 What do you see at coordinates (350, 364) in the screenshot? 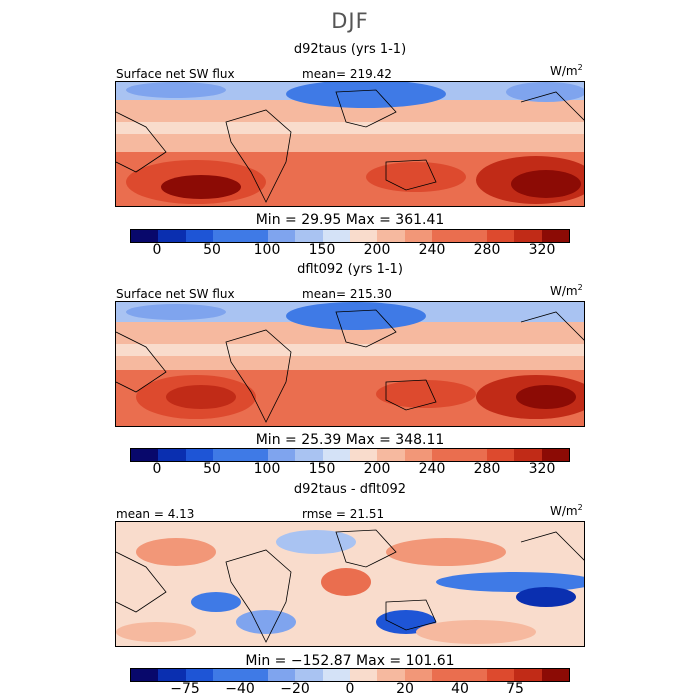
I see `panel2-map` at bounding box center [350, 364].